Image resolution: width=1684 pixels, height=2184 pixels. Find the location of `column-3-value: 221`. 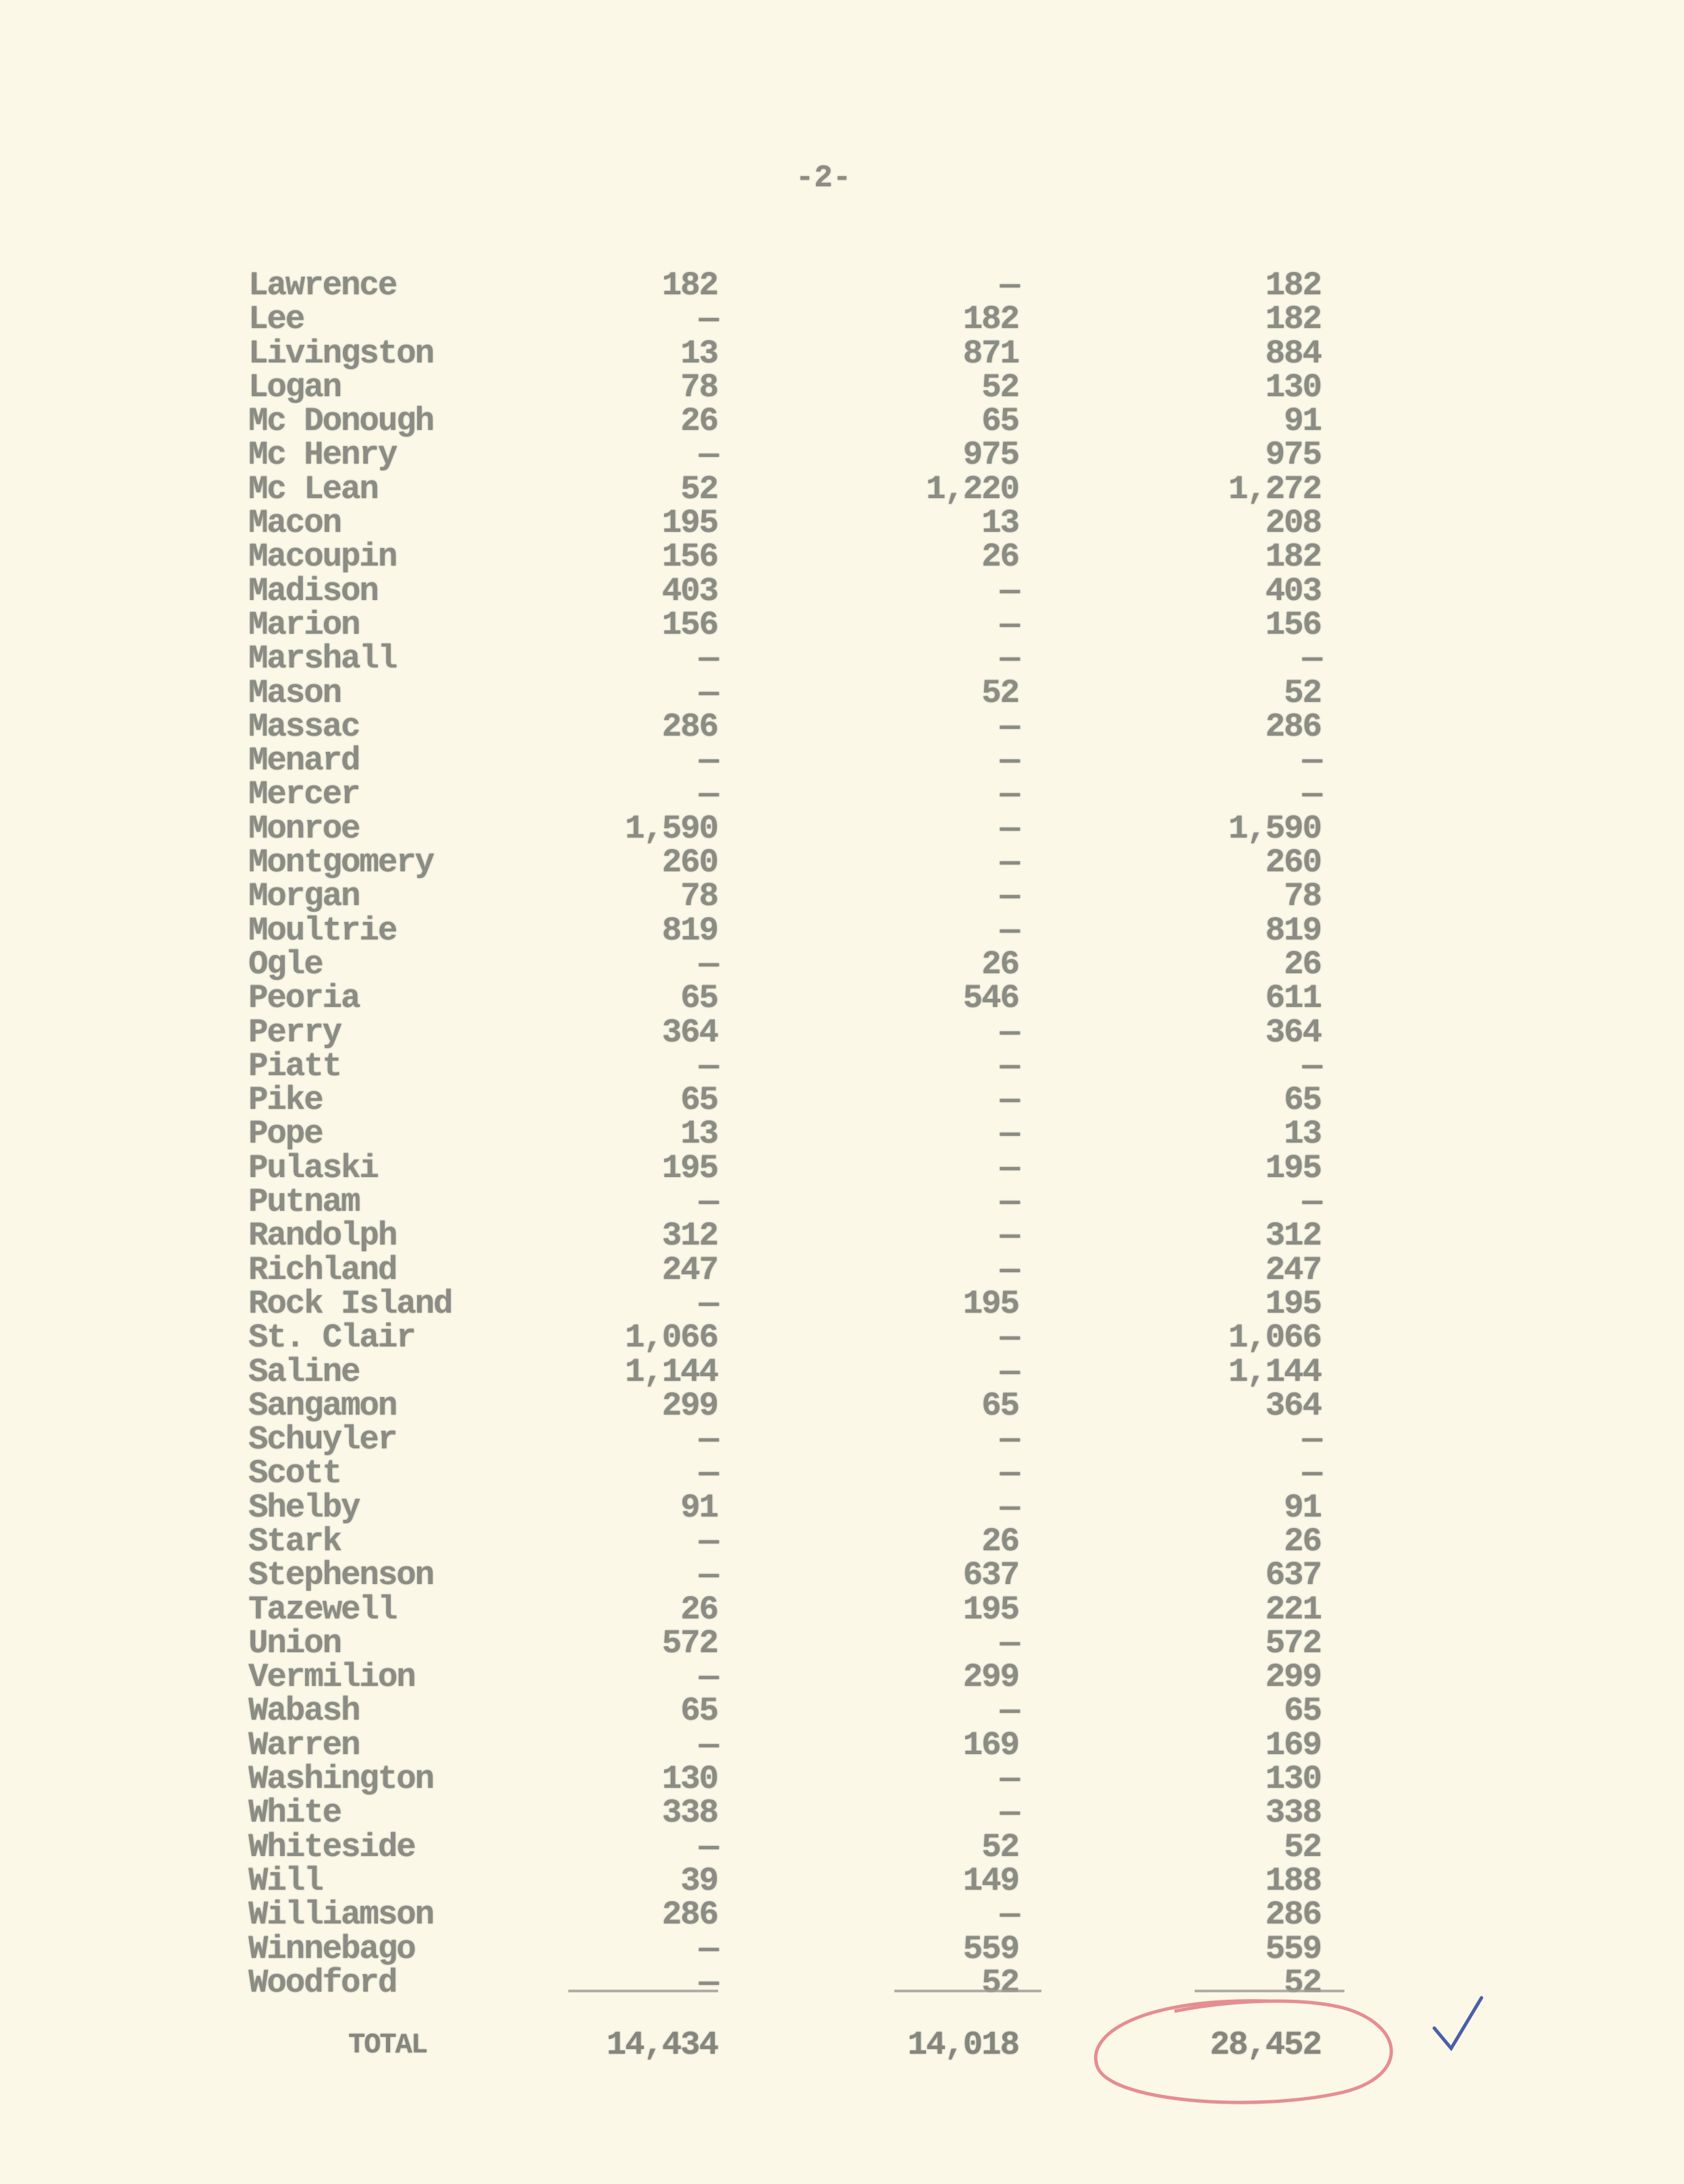

column-3-value: 221 is located at coordinates (1293, 1610).